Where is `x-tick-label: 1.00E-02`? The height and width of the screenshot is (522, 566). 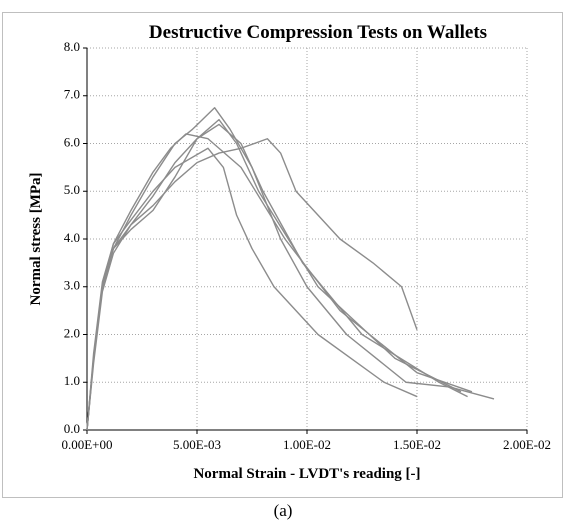 x-tick-label: 1.00E-02 is located at coordinates (307, 444).